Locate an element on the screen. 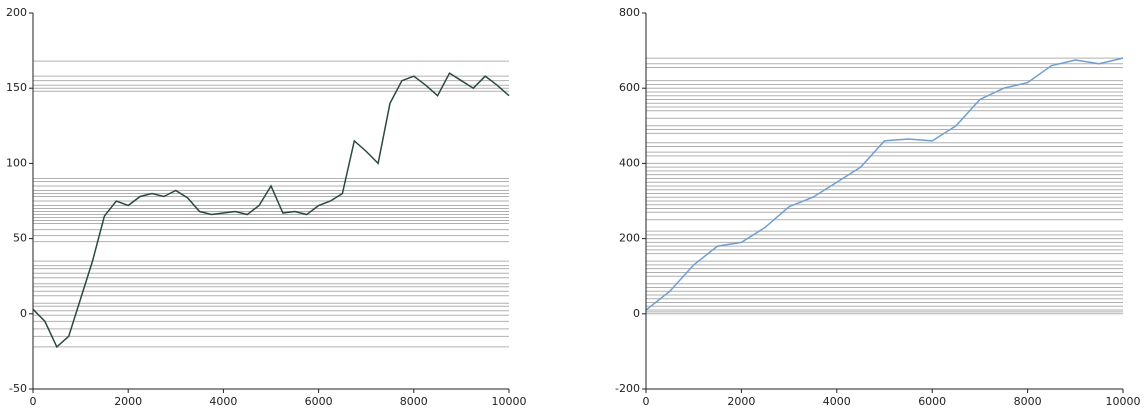 This screenshot has width=1146, height=408. y-tick-label: -50 is located at coordinates (18, 388).